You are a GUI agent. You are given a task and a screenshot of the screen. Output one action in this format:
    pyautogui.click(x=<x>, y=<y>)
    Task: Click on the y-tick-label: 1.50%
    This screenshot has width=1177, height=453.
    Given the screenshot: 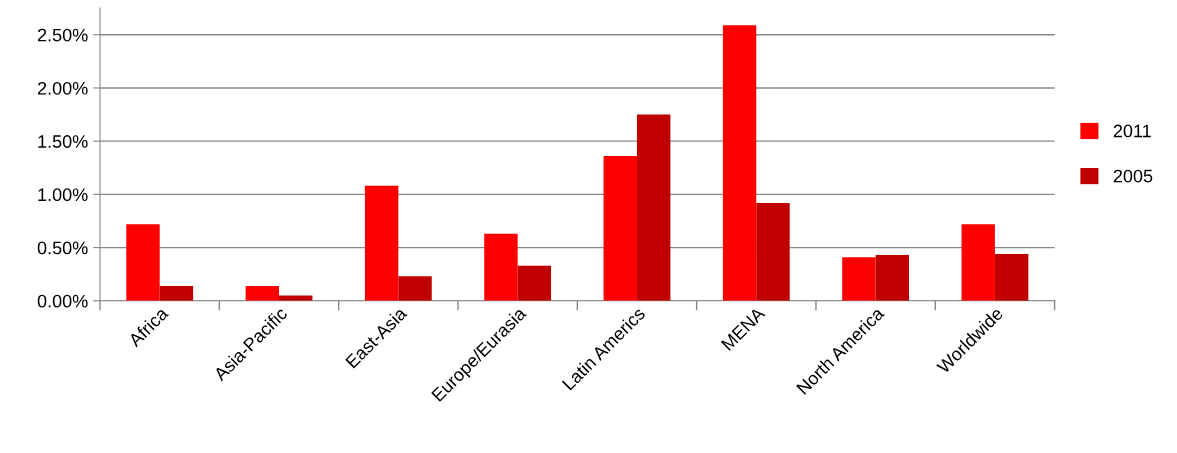 What is the action you would take?
    pyautogui.click(x=63, y=141)
    